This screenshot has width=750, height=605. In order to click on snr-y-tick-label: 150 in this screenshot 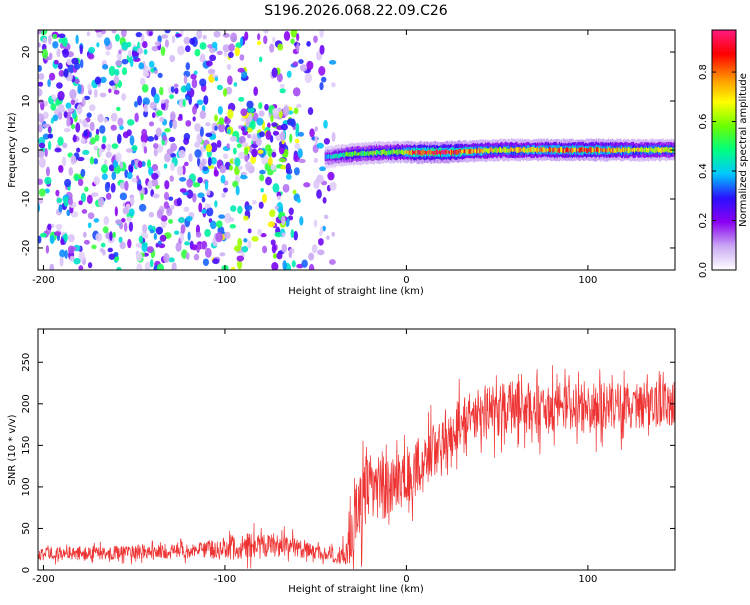, I will do `click(26, 445)`.